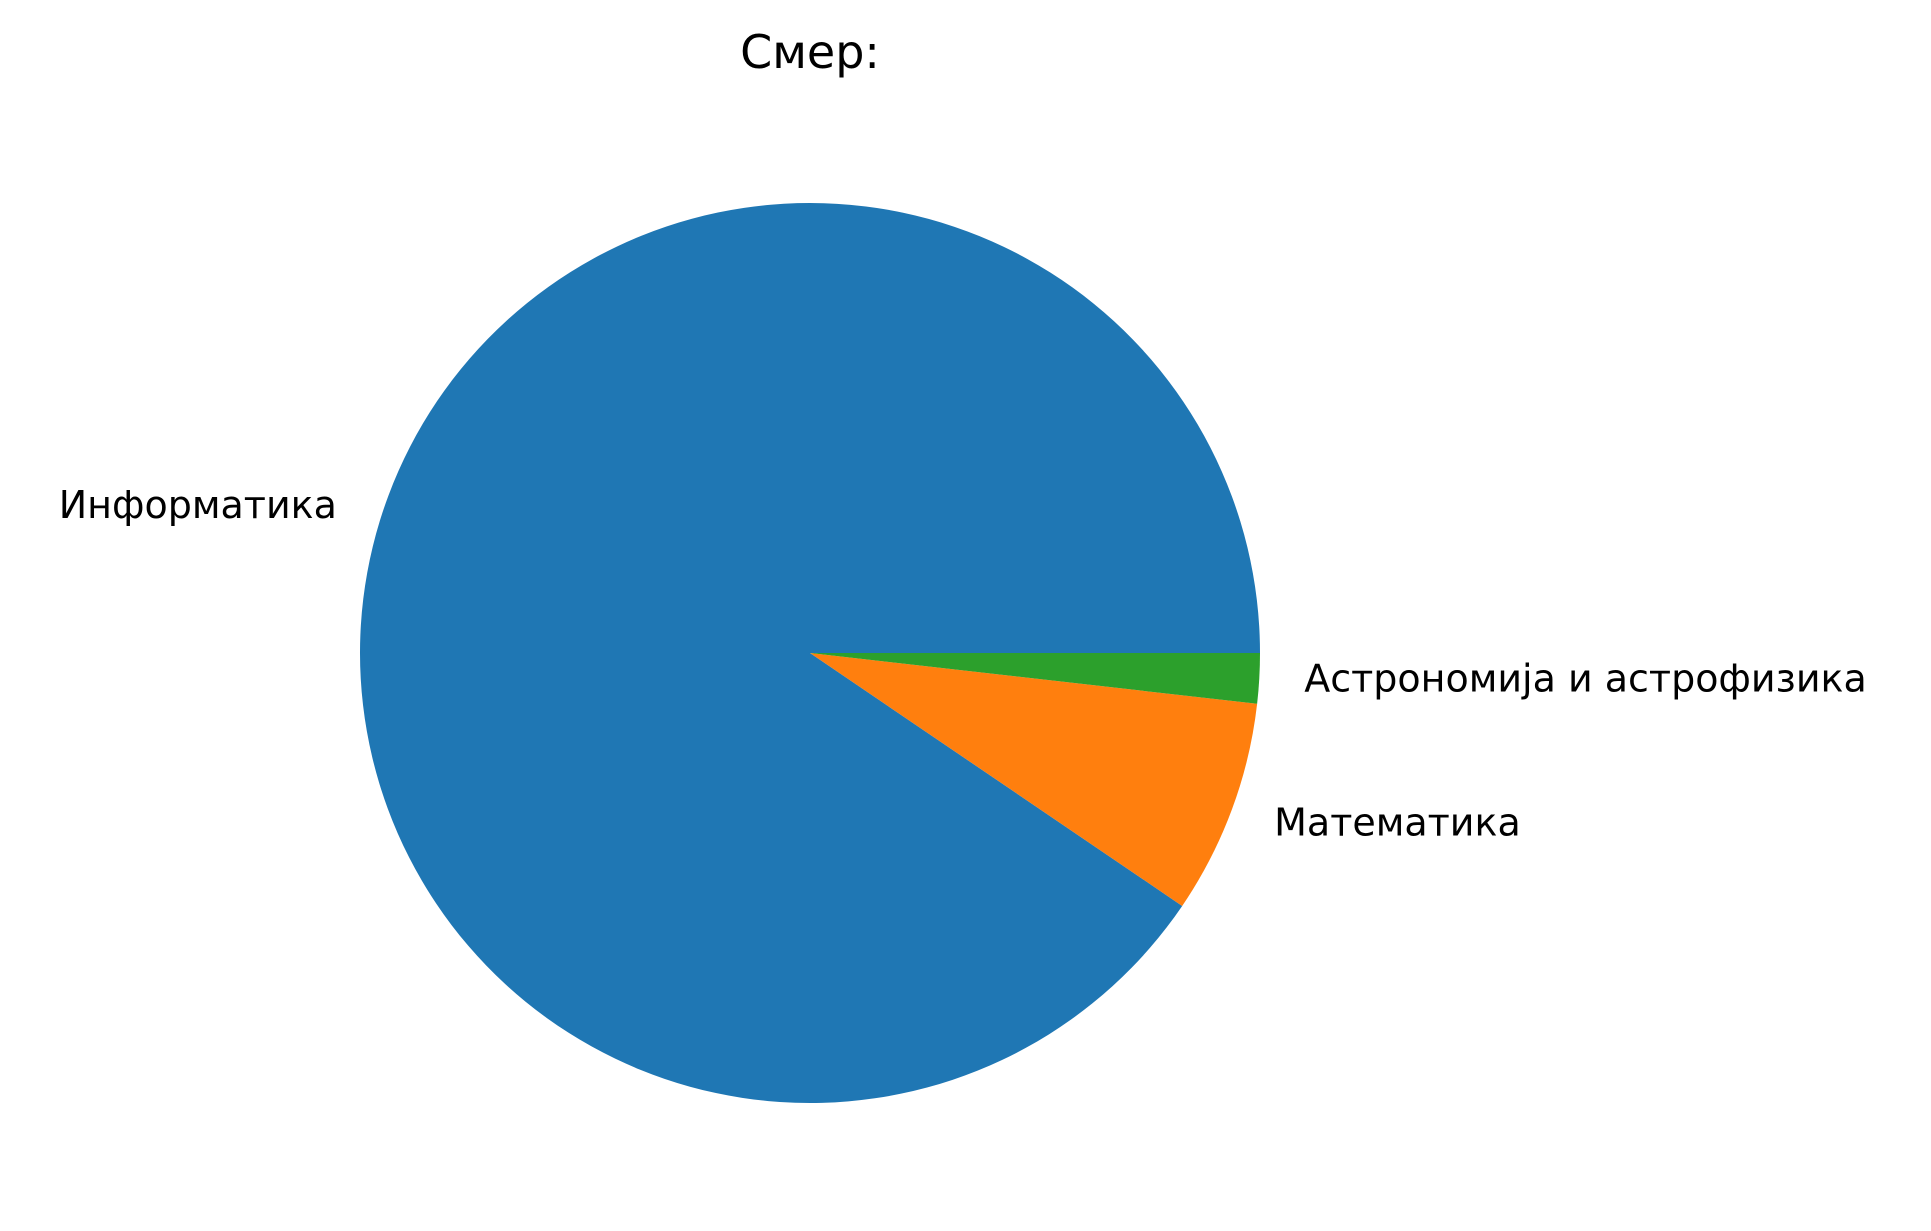  Describe the element at coordinates (1397, 823) in the screenshot. I see `slice-label-1: Математика` at that location.